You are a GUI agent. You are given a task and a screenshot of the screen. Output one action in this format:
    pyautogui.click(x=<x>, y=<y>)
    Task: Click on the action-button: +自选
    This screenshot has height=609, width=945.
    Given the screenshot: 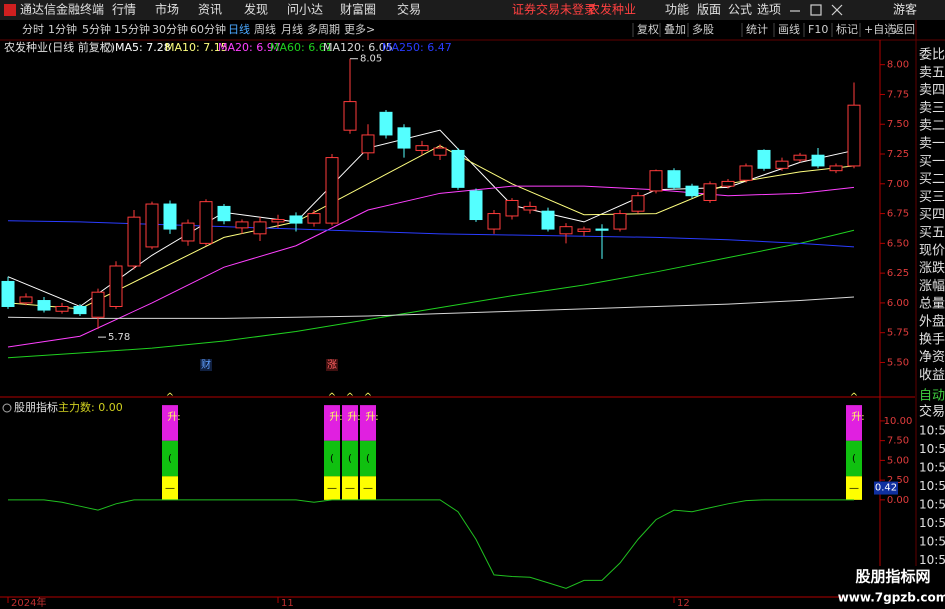 What is the action you would take?
    pyautogui.click(x=879, y=29)
    